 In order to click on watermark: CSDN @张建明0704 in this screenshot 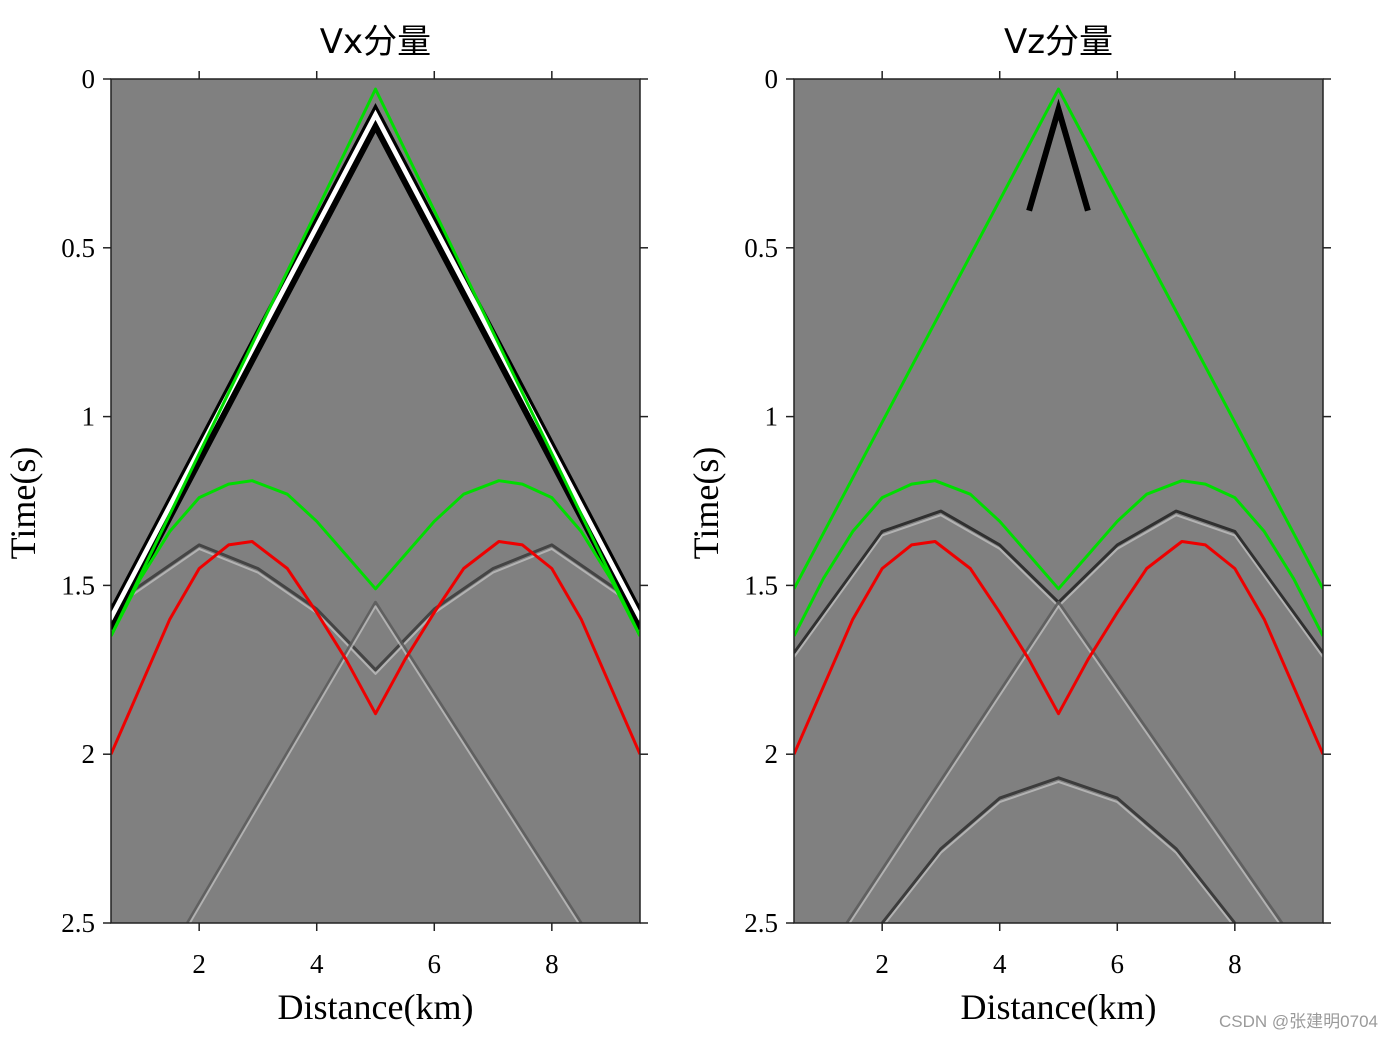, I will do `click(1298, 1021)`.